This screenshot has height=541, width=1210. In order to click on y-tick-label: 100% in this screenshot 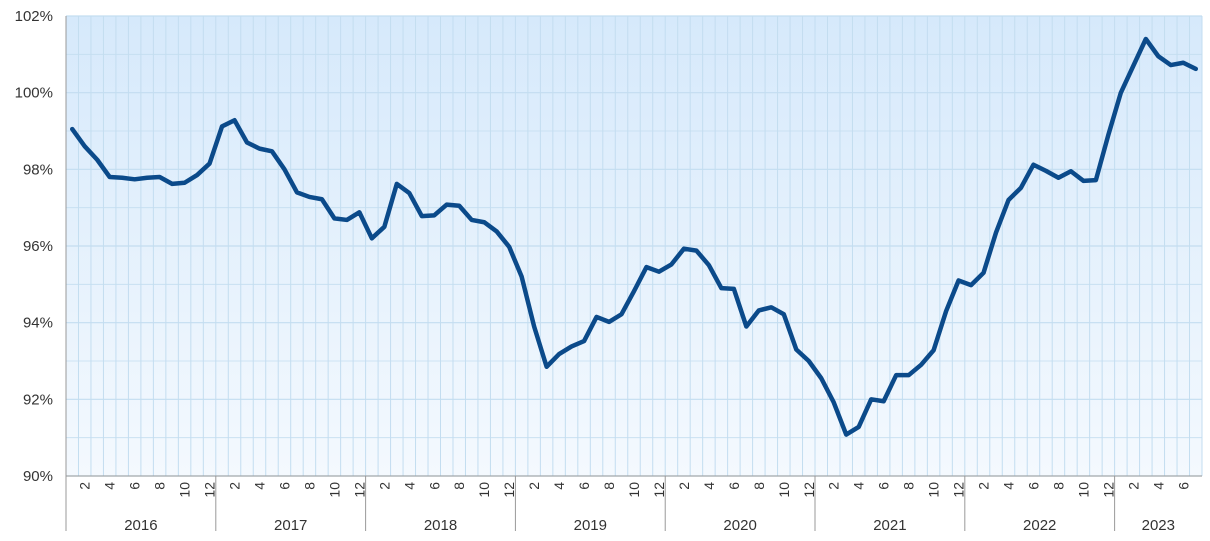, I will do `click(34, 93)`.